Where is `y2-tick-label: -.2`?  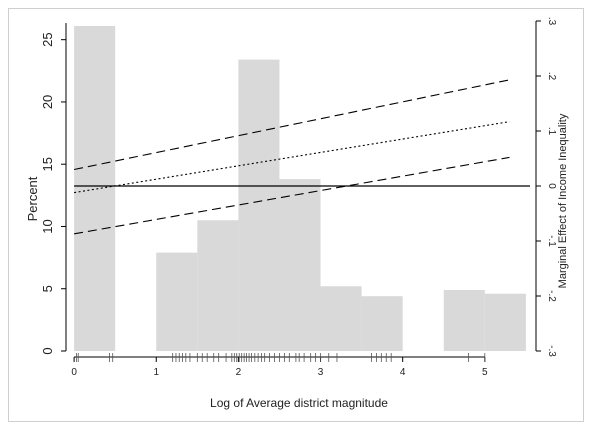
y2-tick-label: -.2 is located at coordinates (551, 296).